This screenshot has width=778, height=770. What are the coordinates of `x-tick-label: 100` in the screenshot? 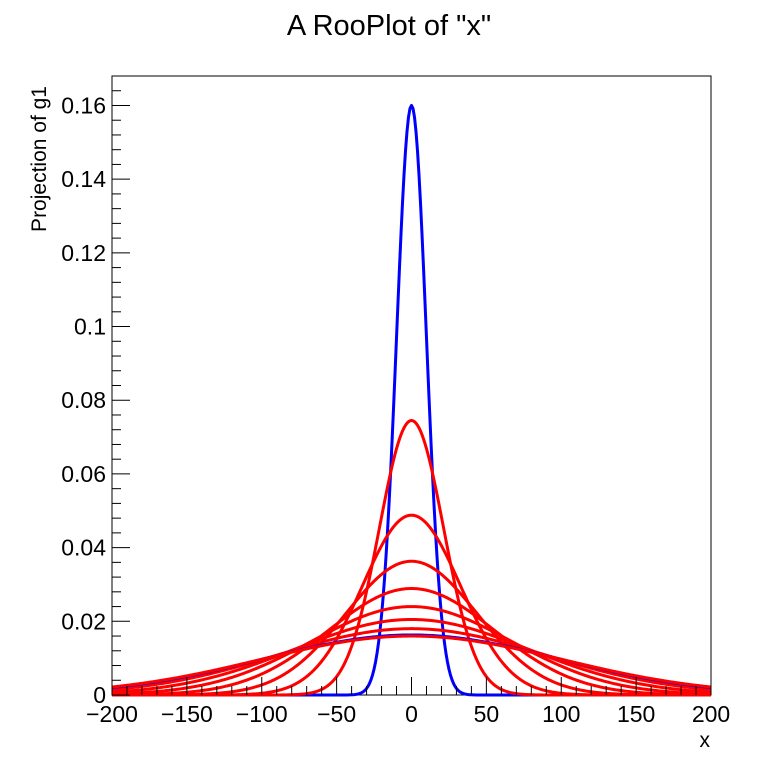 It's located at (561, 714).